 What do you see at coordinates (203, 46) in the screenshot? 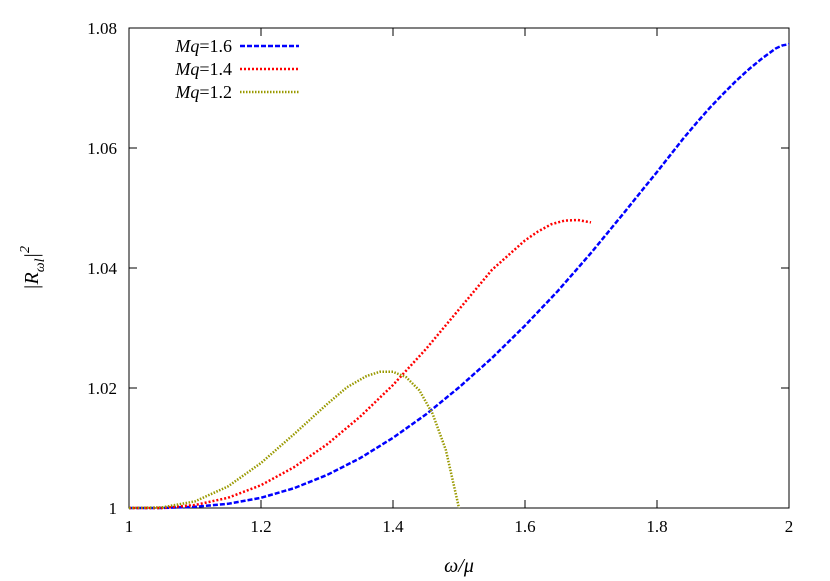
I see `legend-label-1: Mq=1.6` at bounding box center [203, 46].